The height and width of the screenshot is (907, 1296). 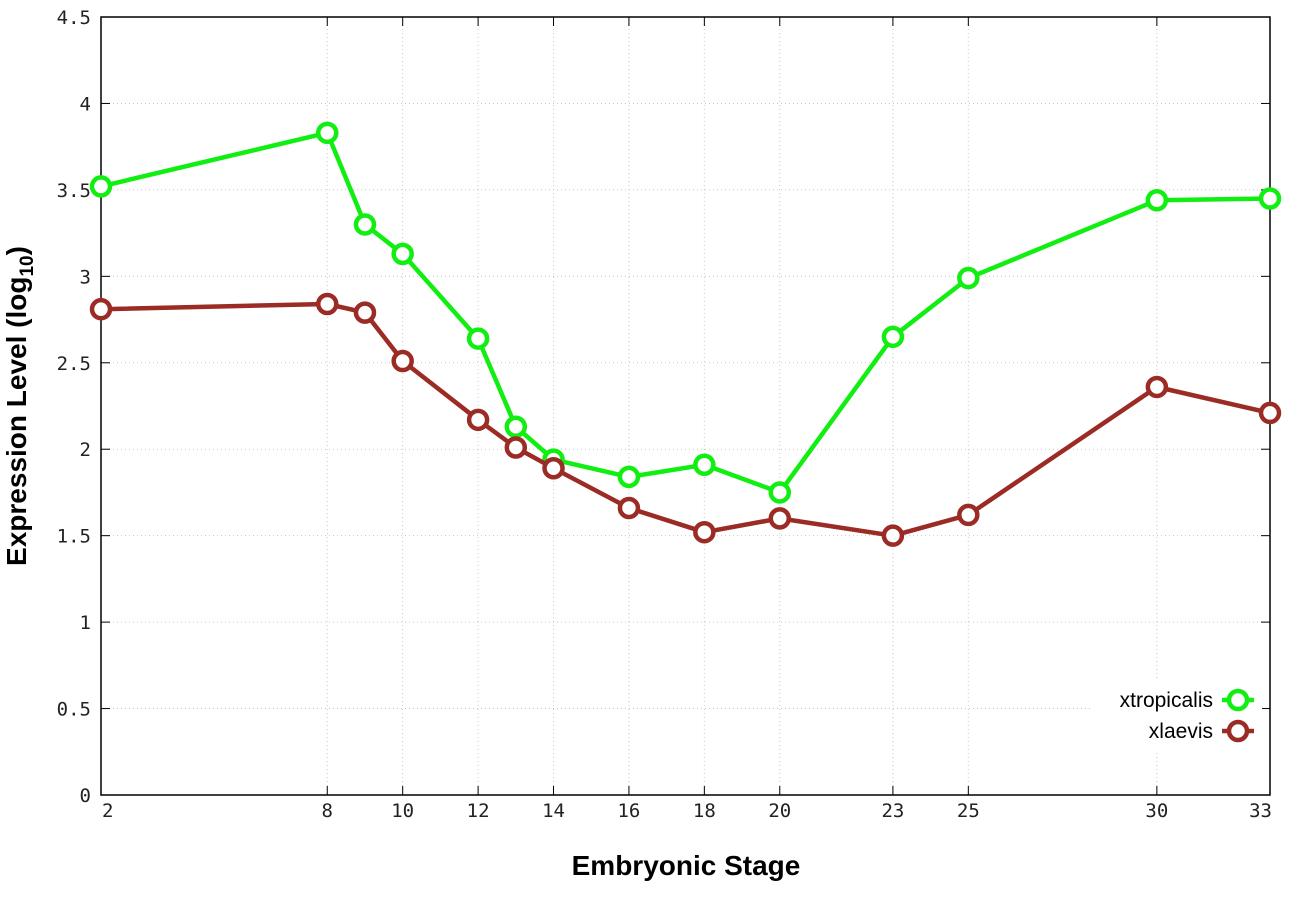 I want to click on legend: xtropicalis xlaevis, so click(x=1176, y=714).